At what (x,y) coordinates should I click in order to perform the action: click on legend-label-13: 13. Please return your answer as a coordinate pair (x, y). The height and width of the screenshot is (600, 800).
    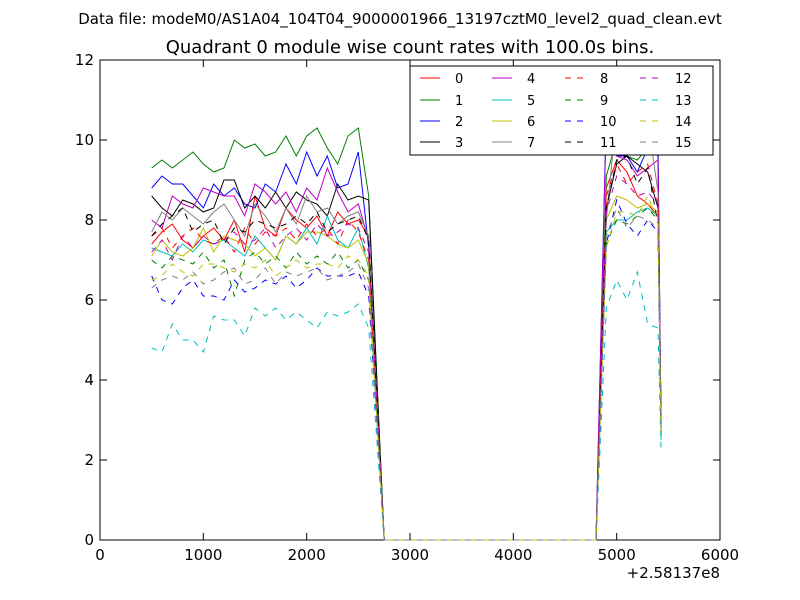
    Looking at the image, I should click on (683, 101).